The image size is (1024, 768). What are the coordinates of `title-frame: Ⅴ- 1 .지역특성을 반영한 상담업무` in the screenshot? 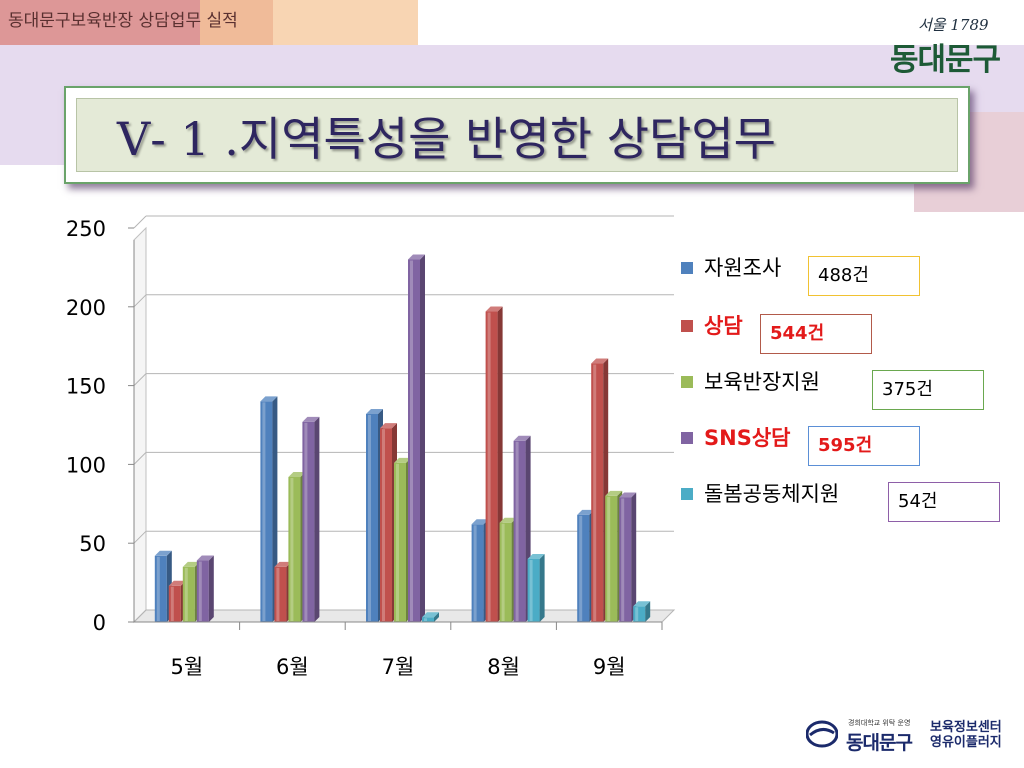 It's located at (517, 135).